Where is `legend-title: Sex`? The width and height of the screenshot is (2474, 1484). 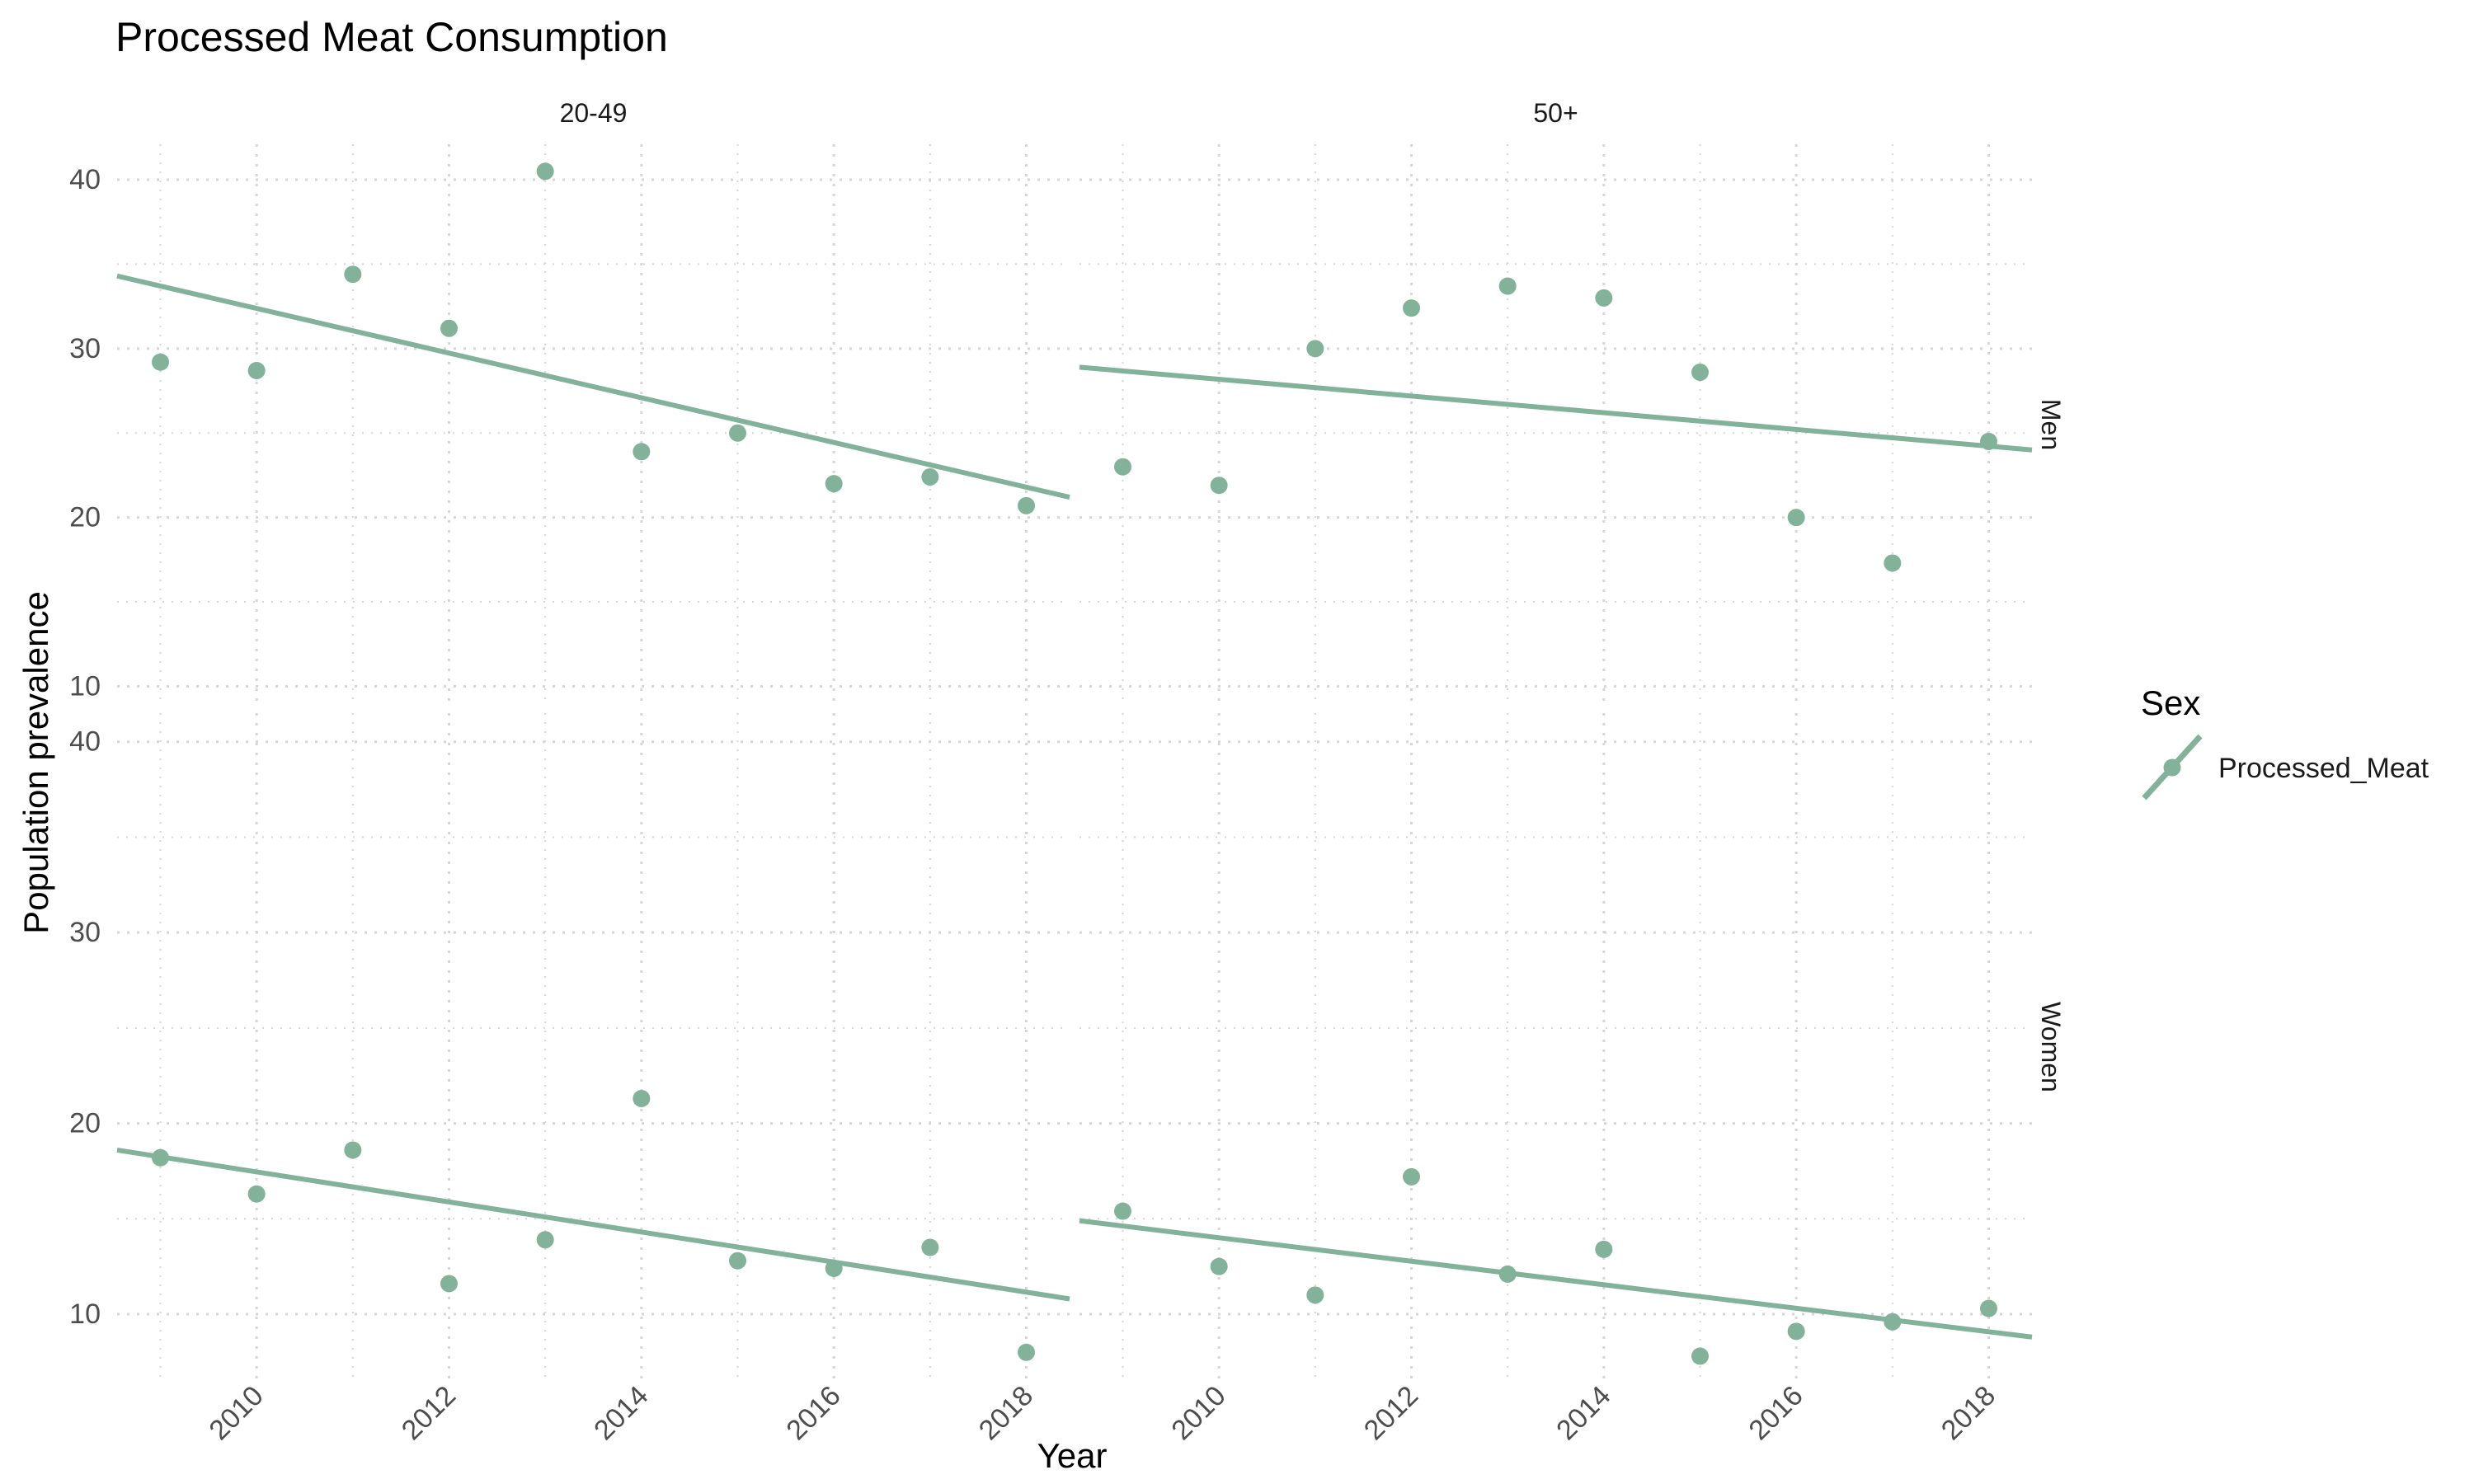
legend-title: Sex is located at coordinates (2170, 702).